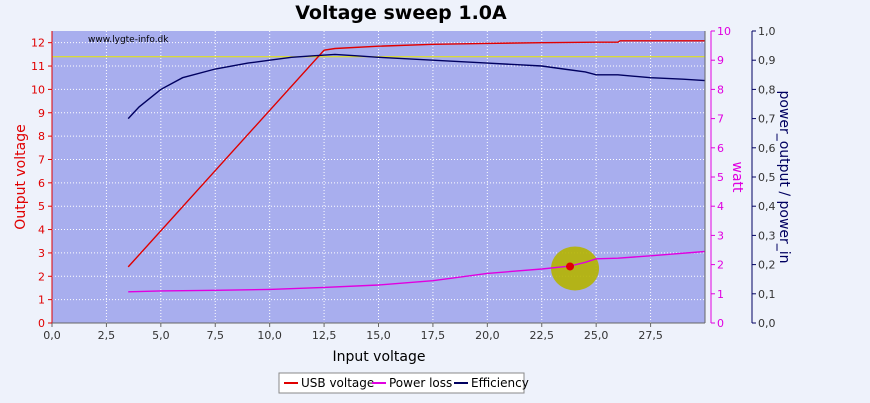  I want to click on y-right1-tick-label: 7, so click(720, 119).